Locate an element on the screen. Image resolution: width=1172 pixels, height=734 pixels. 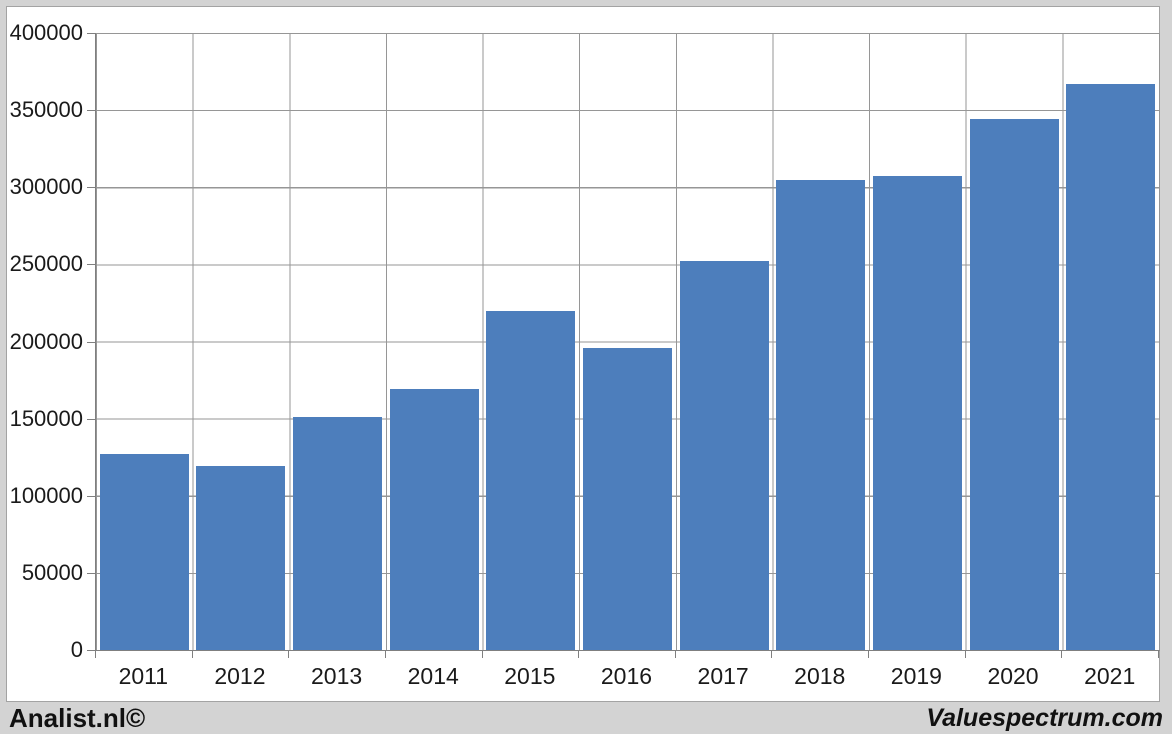
x-tick-label-2019: 2019 is located at coordinates (916, 676).